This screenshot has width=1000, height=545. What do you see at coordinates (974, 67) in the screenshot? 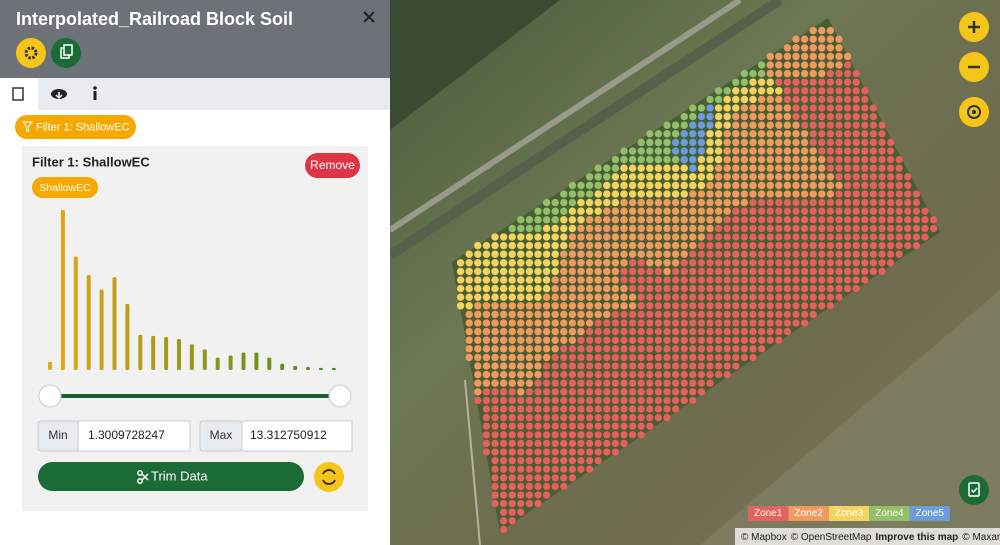
I see `zoom-out` at bounding box center [974, 67].